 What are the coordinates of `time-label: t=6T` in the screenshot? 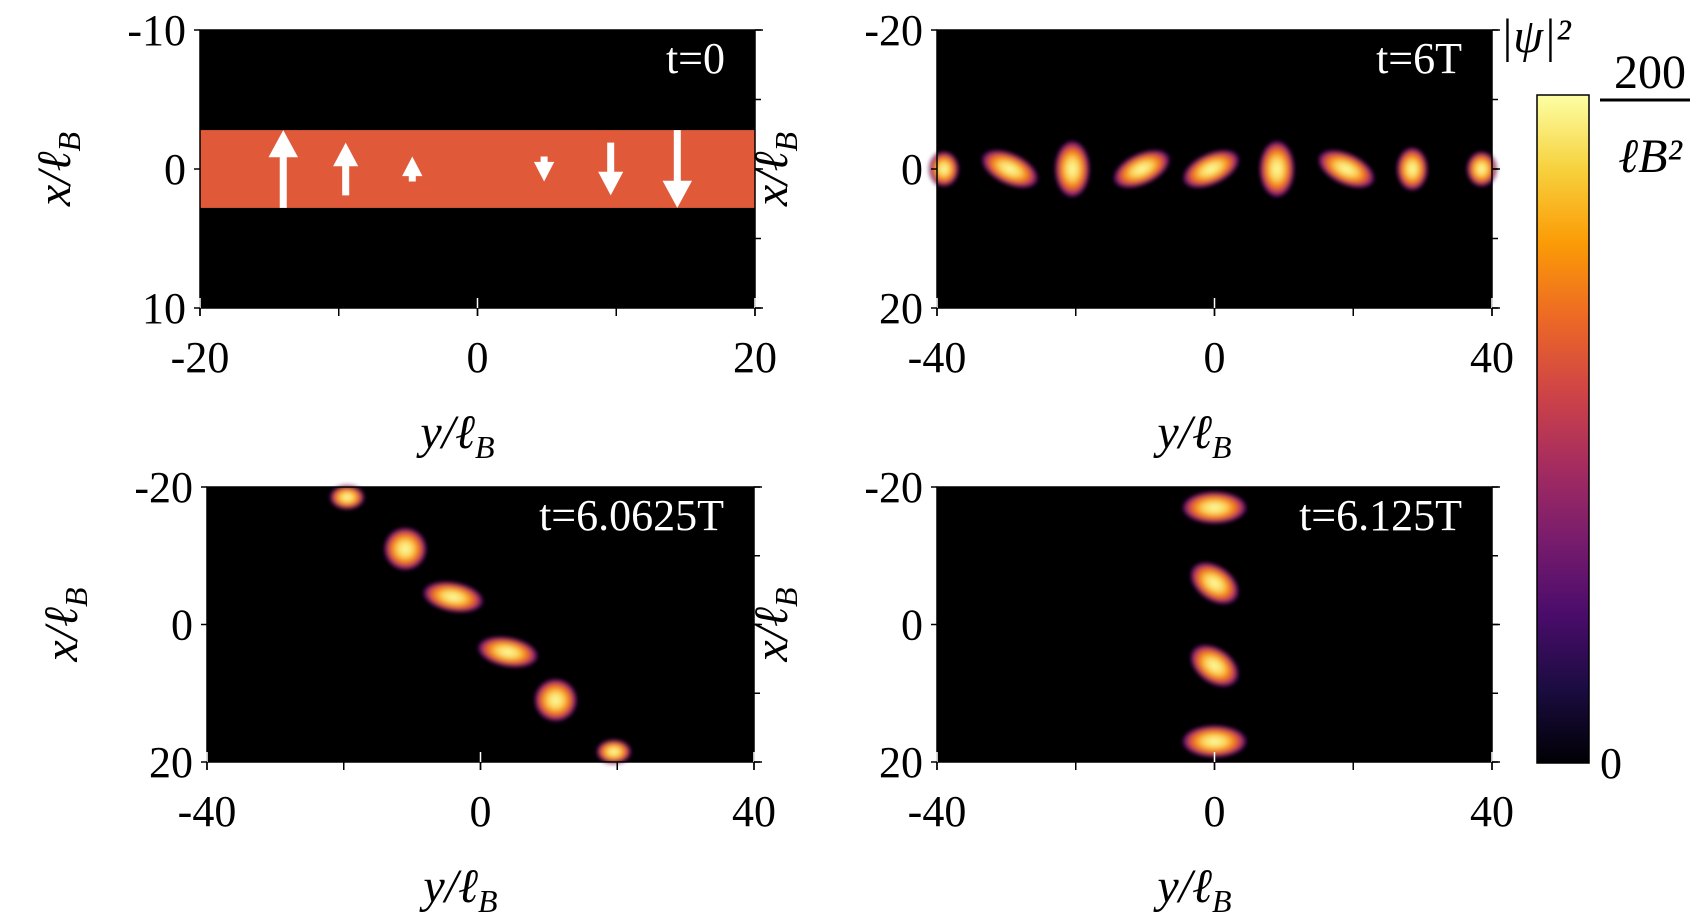 It's located at (1419, 58).